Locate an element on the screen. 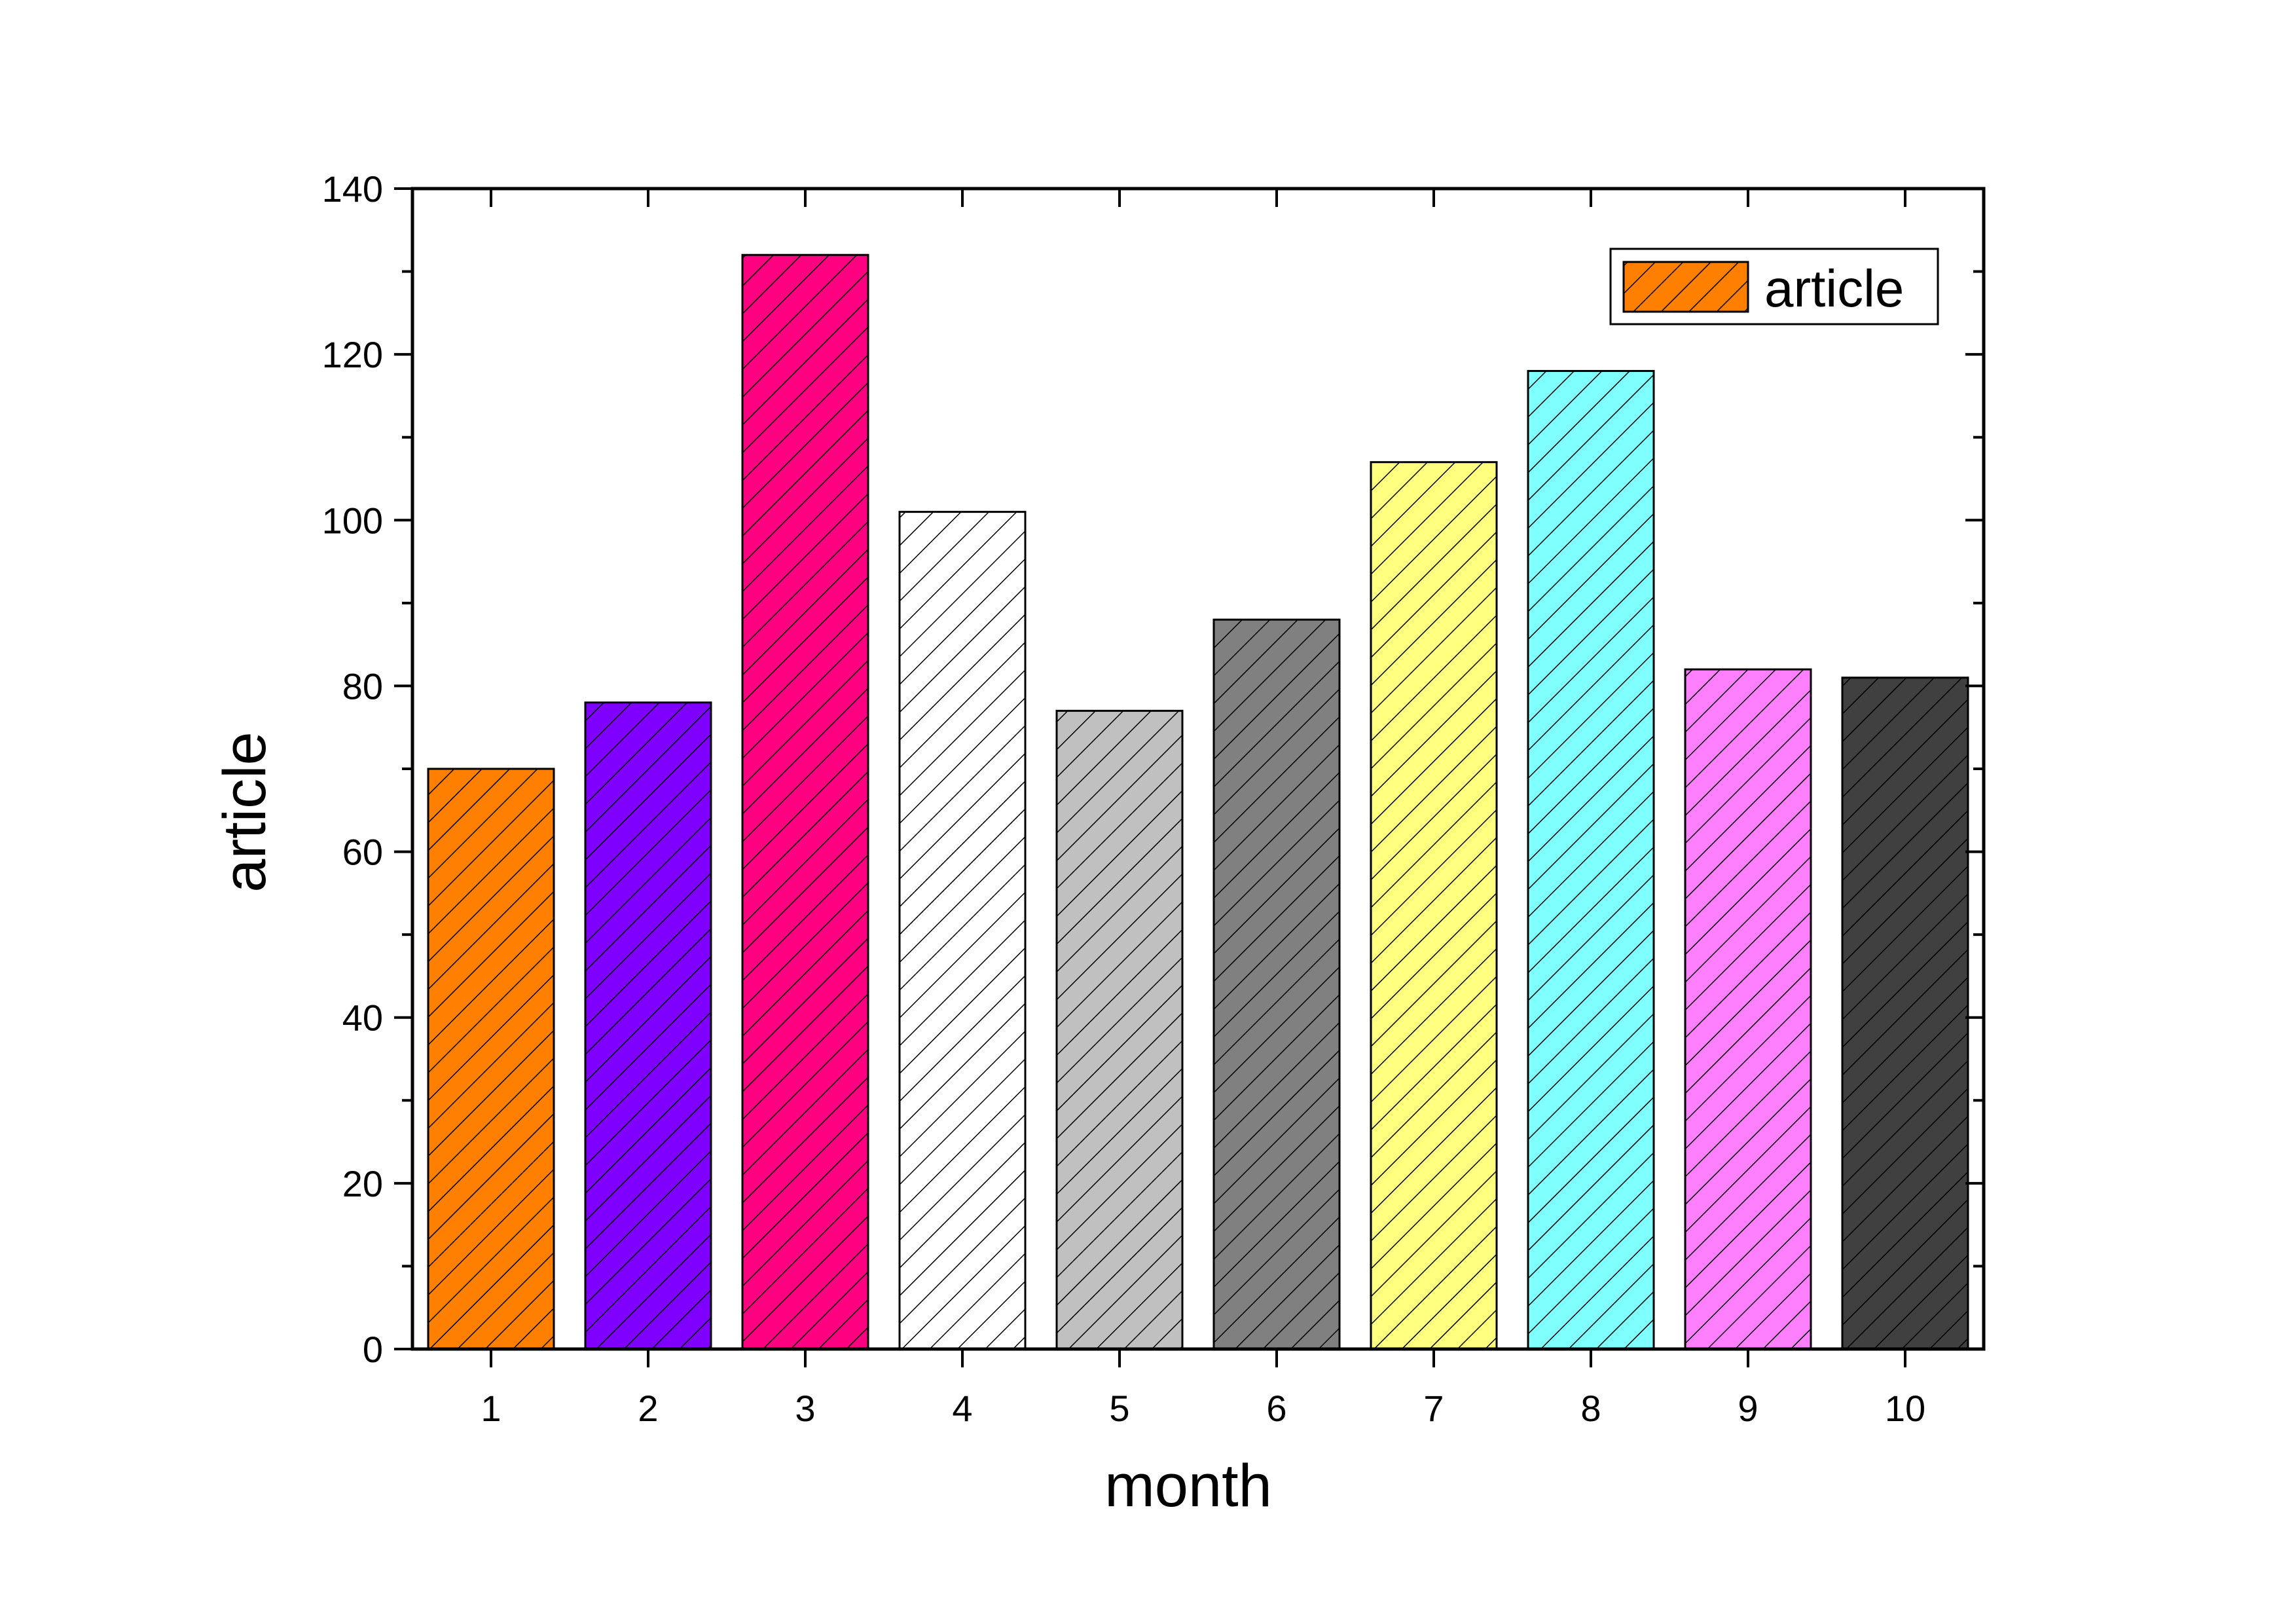  x-tick-label: 5 is located at coordinates (1119, 1408).